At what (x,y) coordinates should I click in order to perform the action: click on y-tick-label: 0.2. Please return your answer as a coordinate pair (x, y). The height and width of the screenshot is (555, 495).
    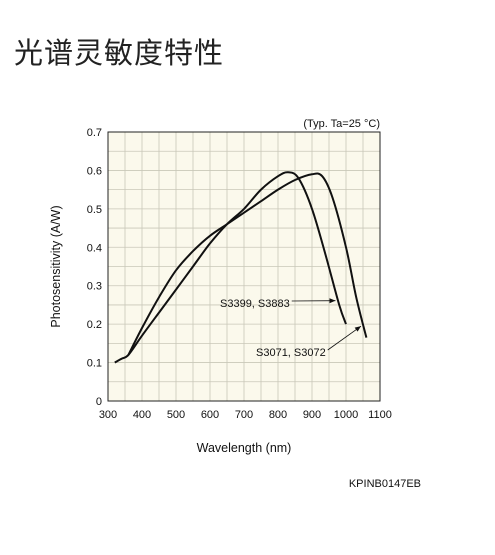
    Looking at the image, I should click on (94, 325).